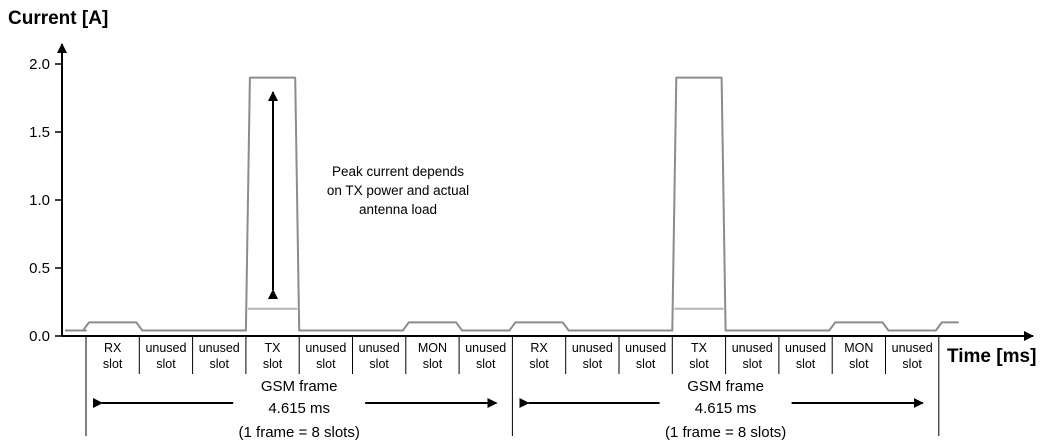 The image size is (1058, 446). What do you see at coordinates (166, 364) in the screenshot?
I see `slot-sublabel-1: slot` at bounding box center [166, 364].